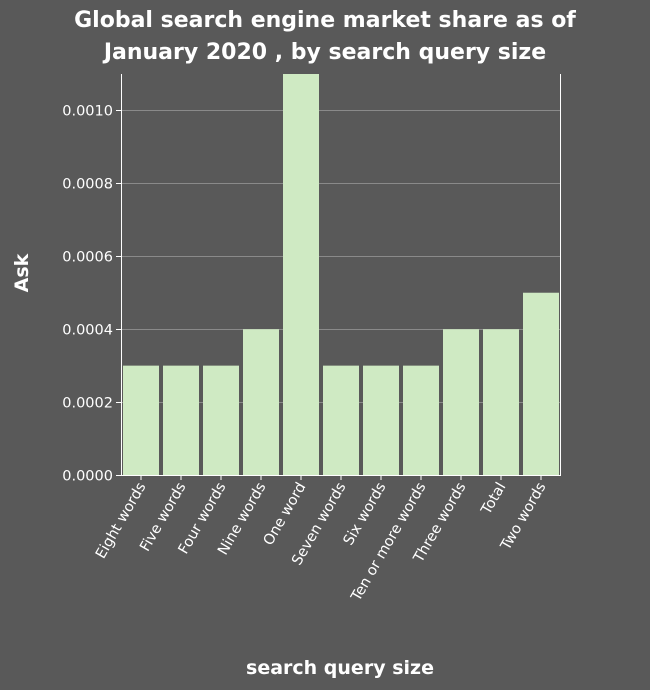  Describe the element at coordinates (87, 404) in the screenshot. I see `y-tick-label: 0.0002` at that location.